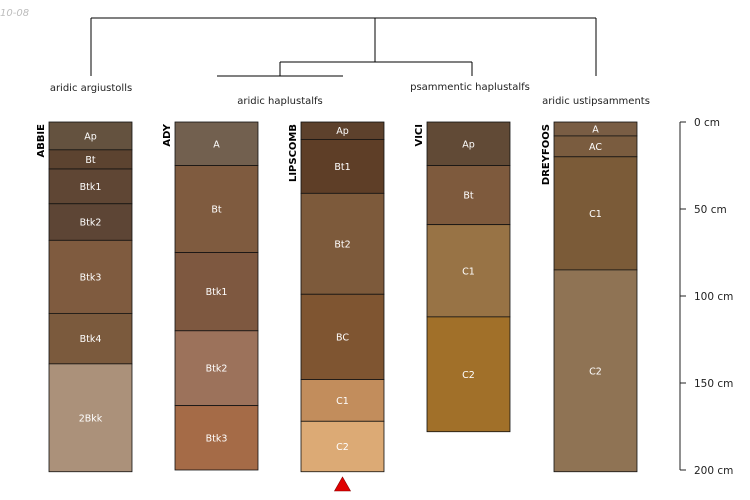  I want to click on horizon-bc, so click(342, 336).